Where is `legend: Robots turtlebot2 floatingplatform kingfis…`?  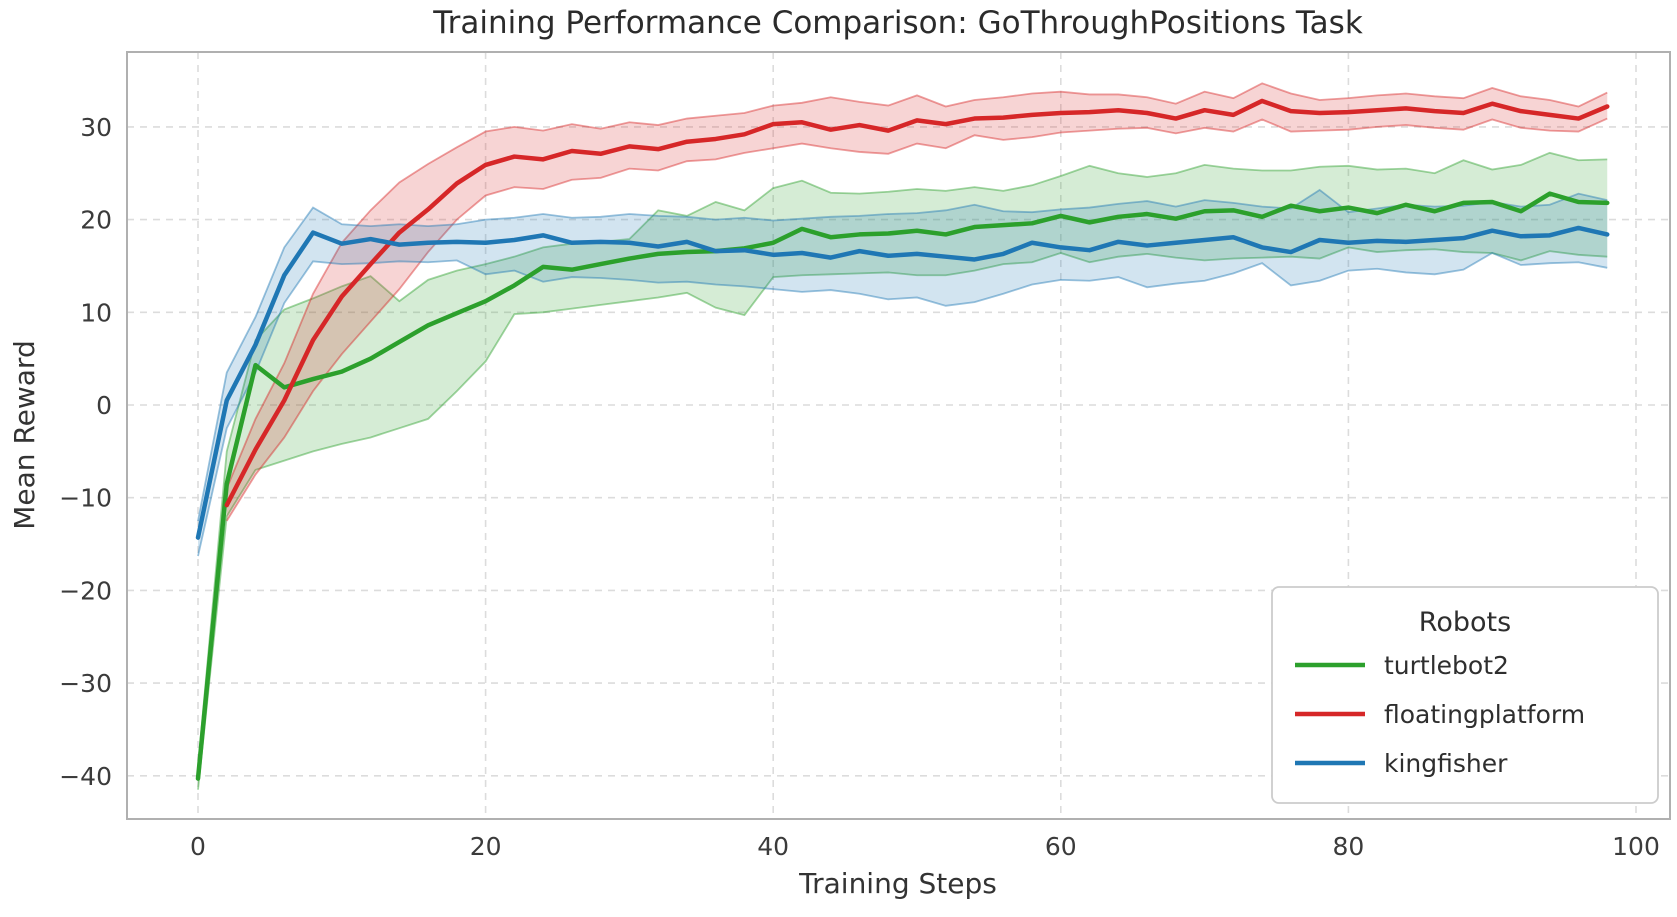 legend: Robots turtlebot2 floatingplatform kingfis… is located at coordinates (1465, 695).